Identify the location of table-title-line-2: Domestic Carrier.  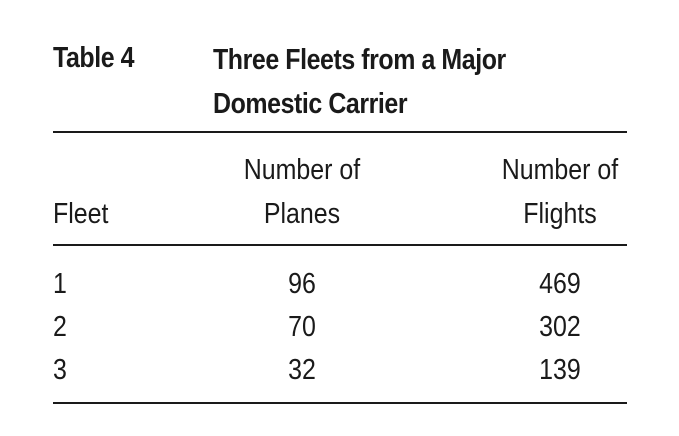
(310, 104).